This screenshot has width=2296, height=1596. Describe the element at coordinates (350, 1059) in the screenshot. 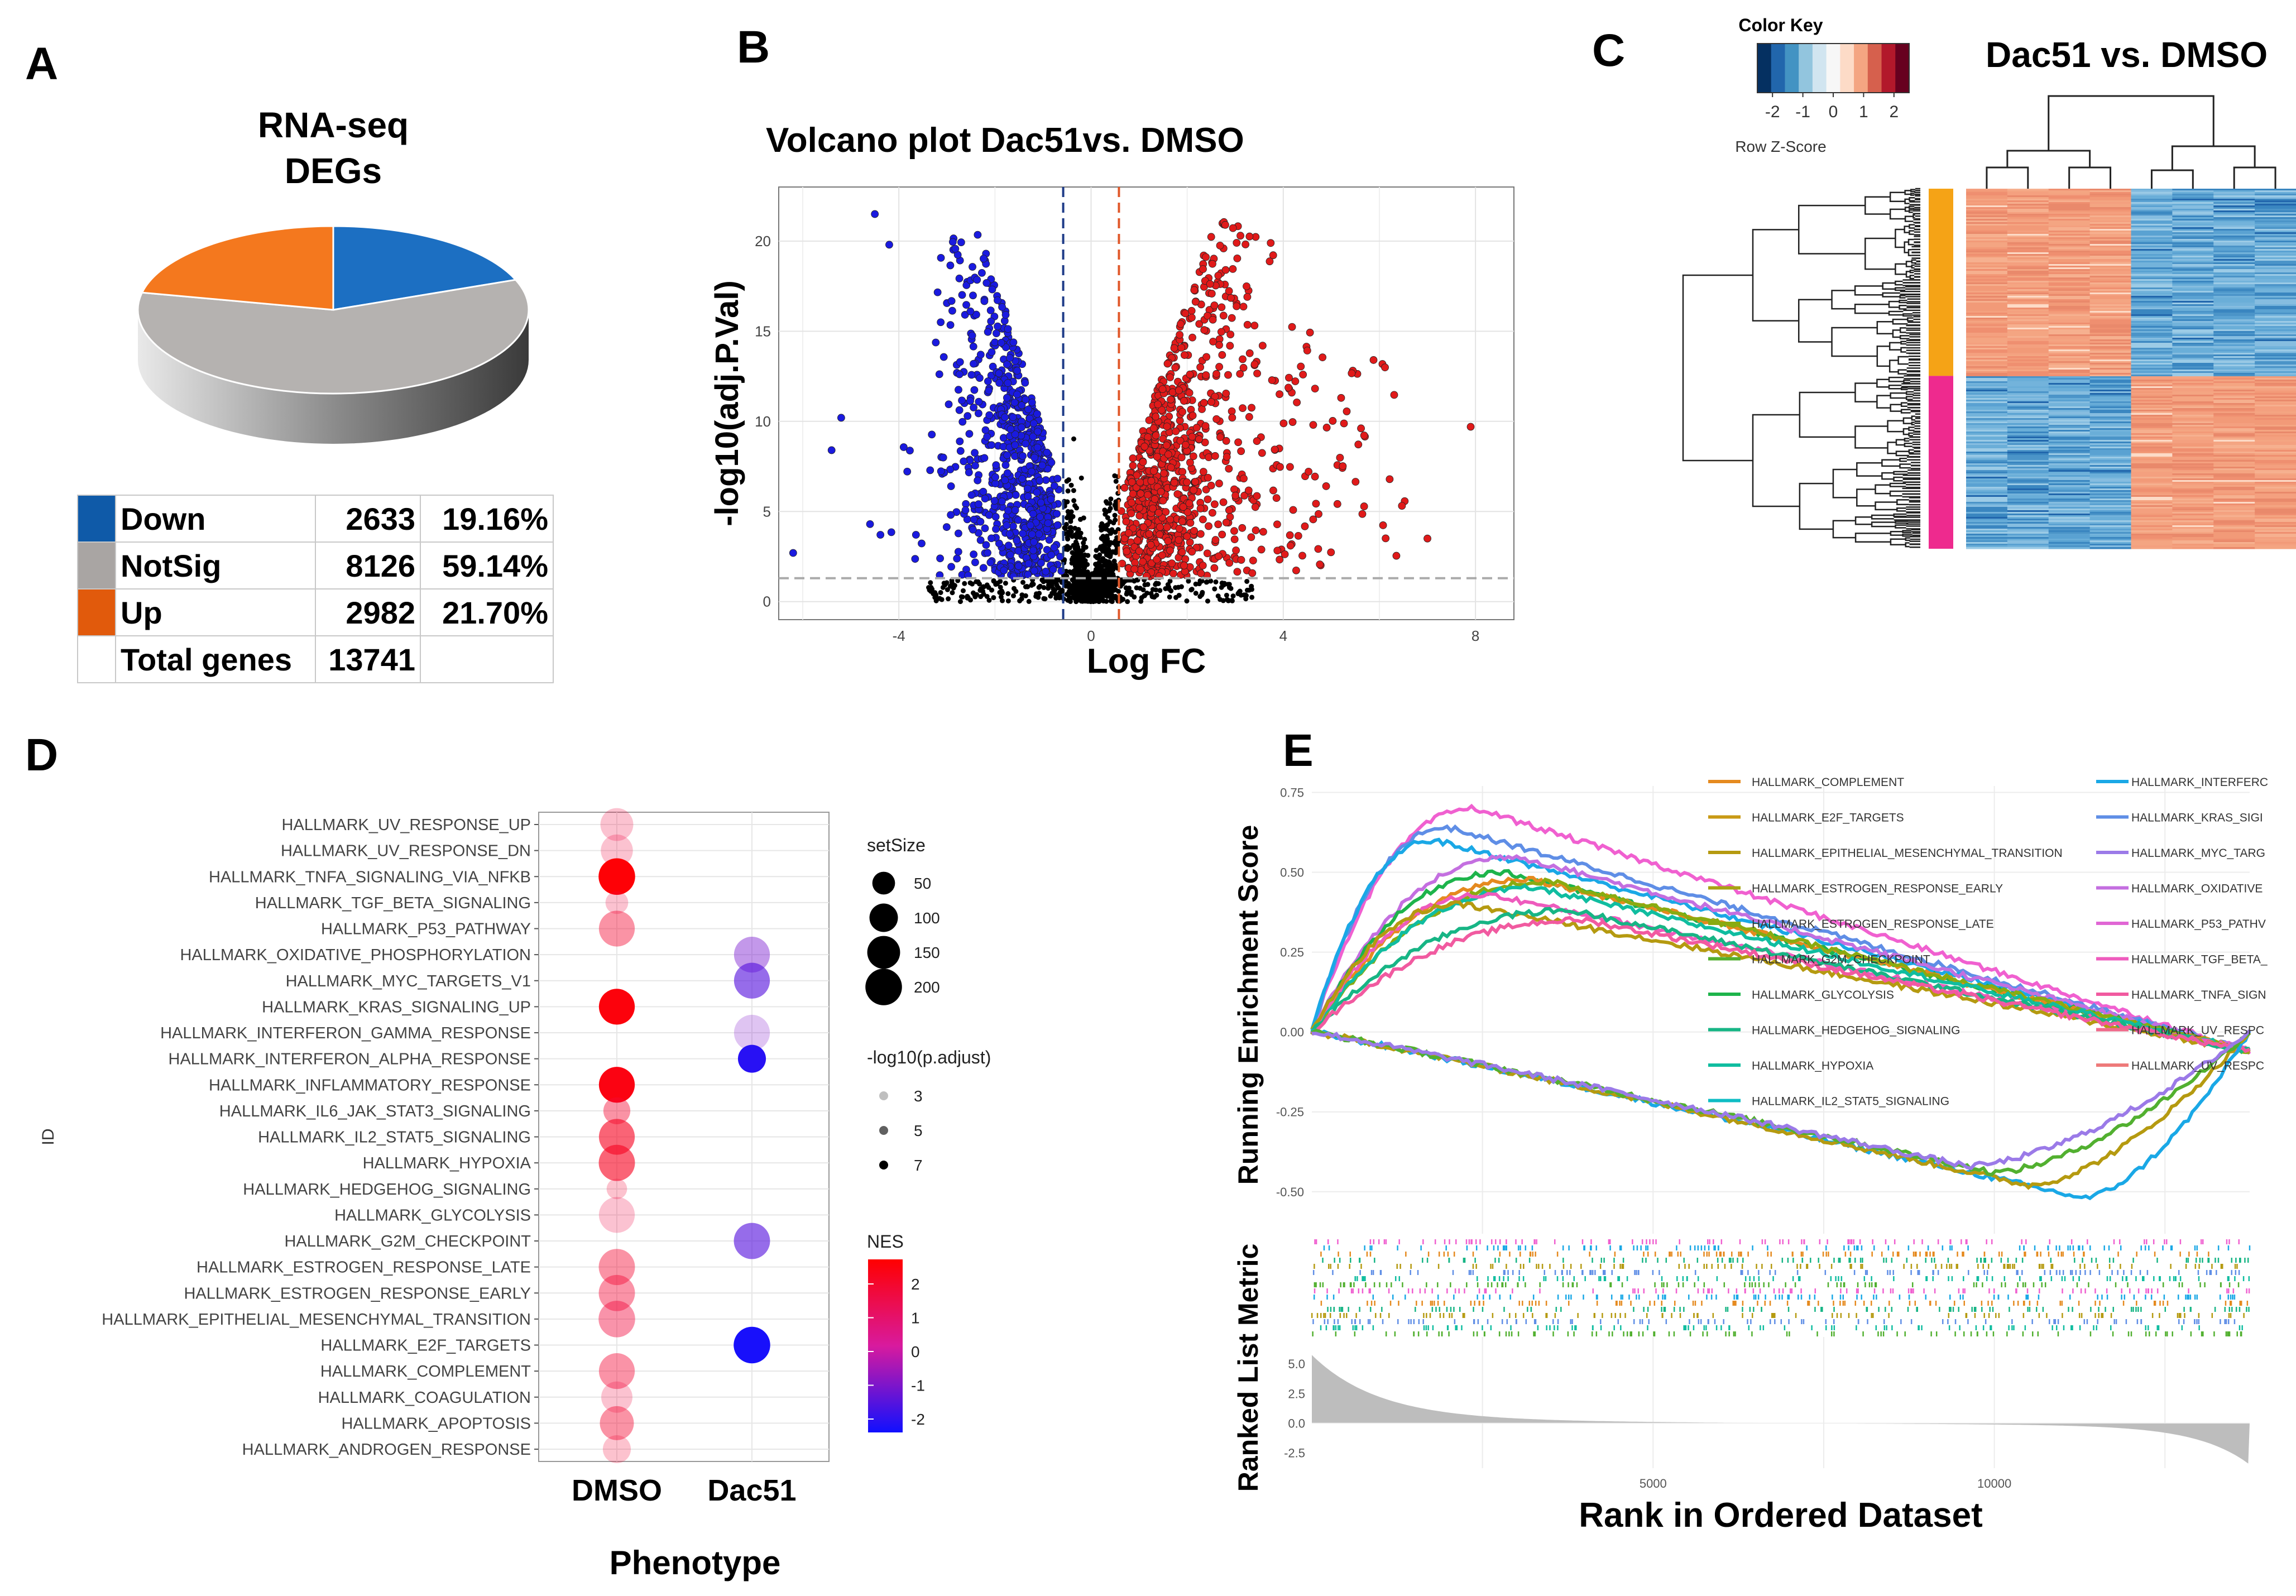

I see `dotplot-pathway-label: HALLMARK_INTERFERON_ALPHA_RESPONSE` at that location.